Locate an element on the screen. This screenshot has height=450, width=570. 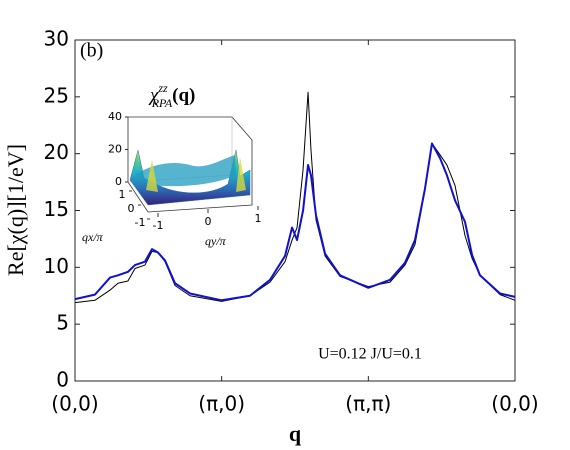
y-axis-label: Re[χ(q)][1/eV] is located at coordinates (15, 210).